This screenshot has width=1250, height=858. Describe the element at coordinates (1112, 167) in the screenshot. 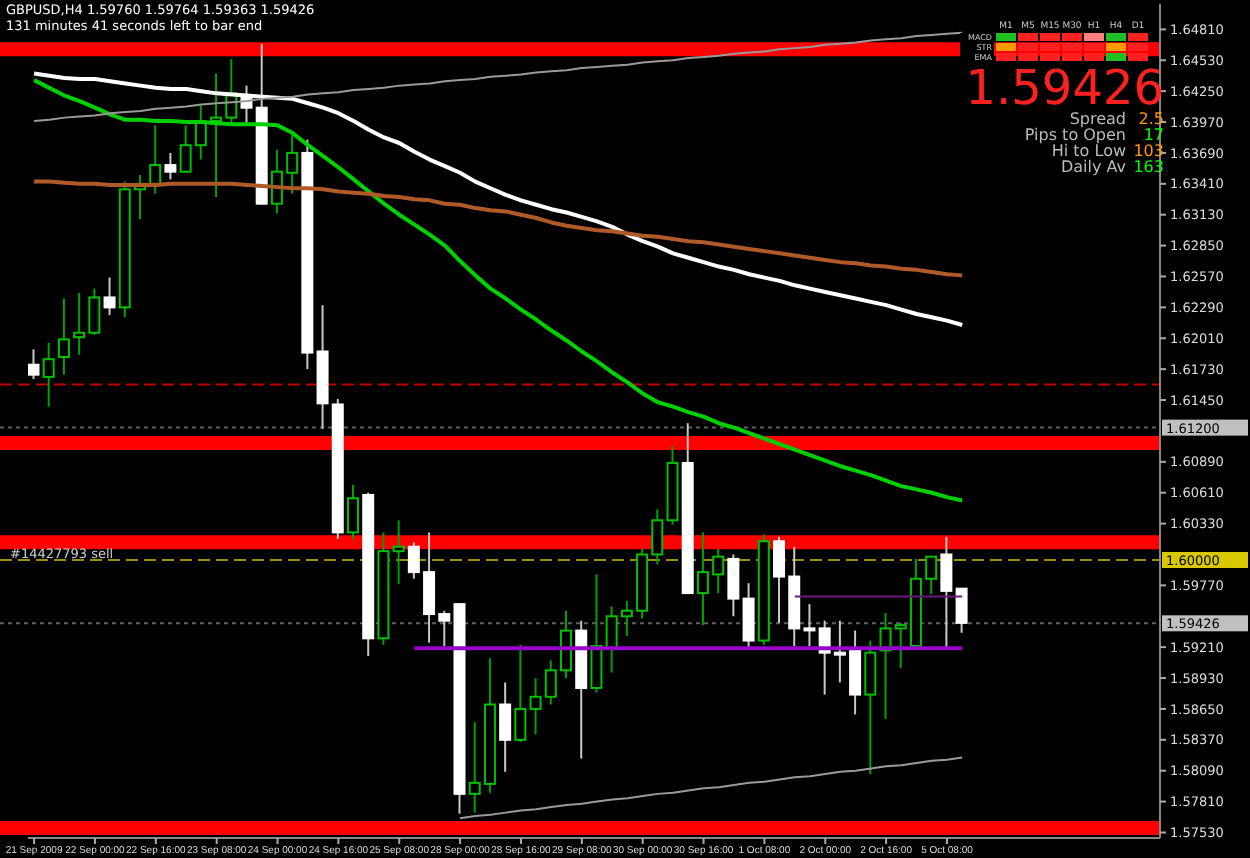

I see `text: Daily Av 163` at that location.